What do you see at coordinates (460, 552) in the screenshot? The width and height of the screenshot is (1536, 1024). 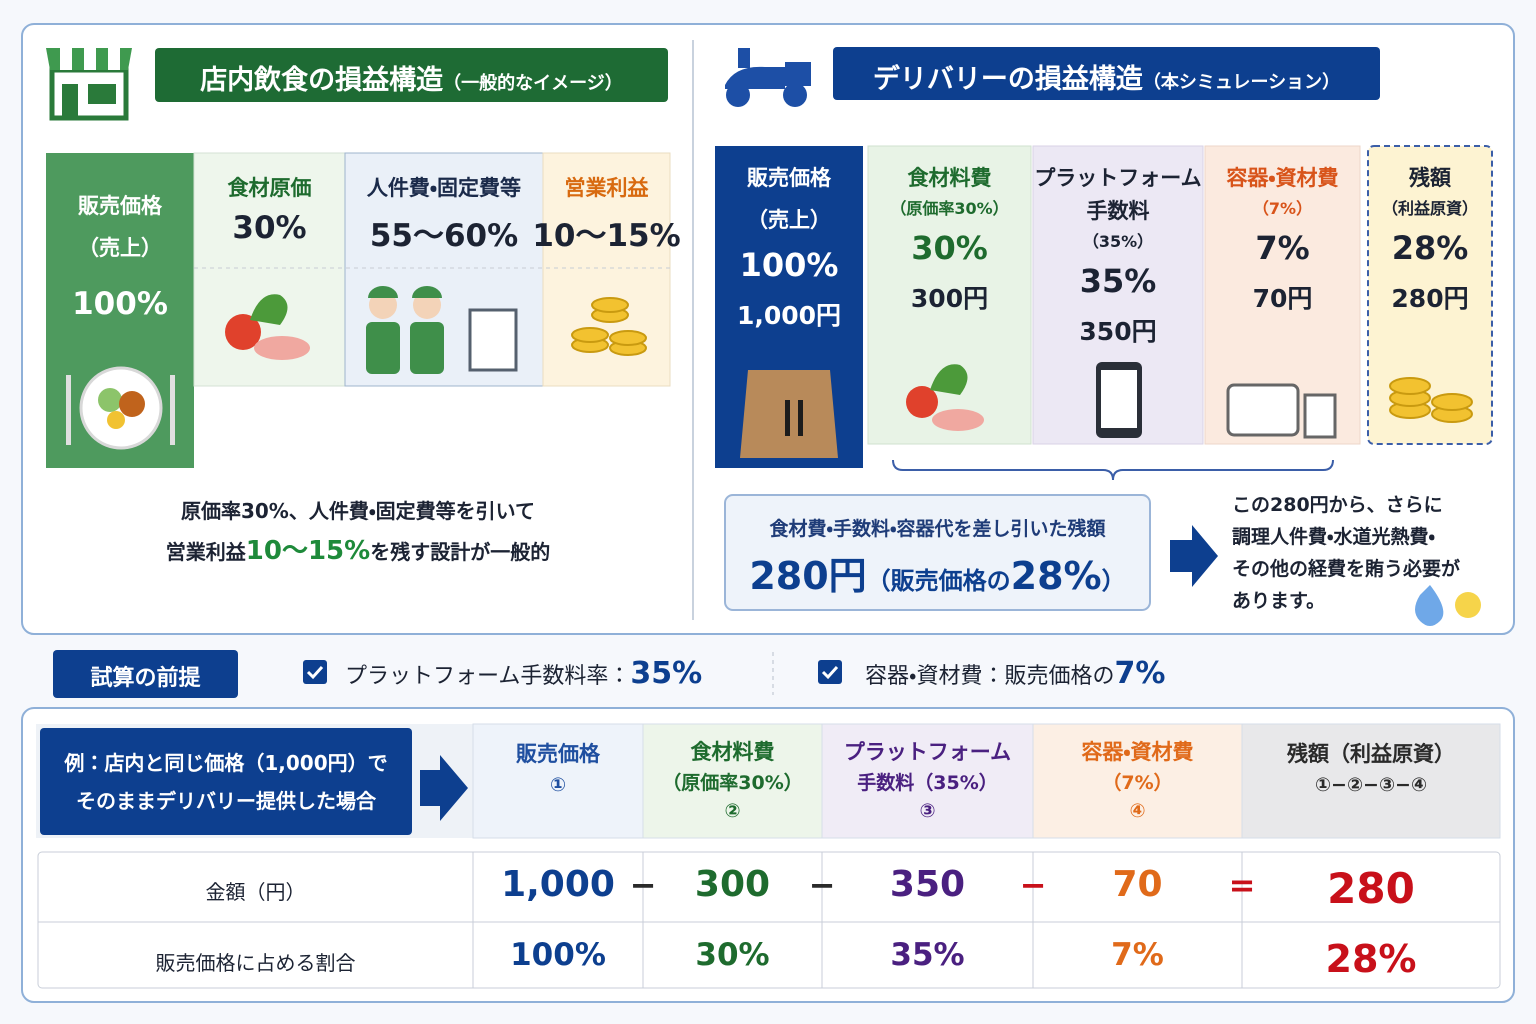 I see `caption-line-part: を残す設計が一般的` at bounding box center [460, 552].